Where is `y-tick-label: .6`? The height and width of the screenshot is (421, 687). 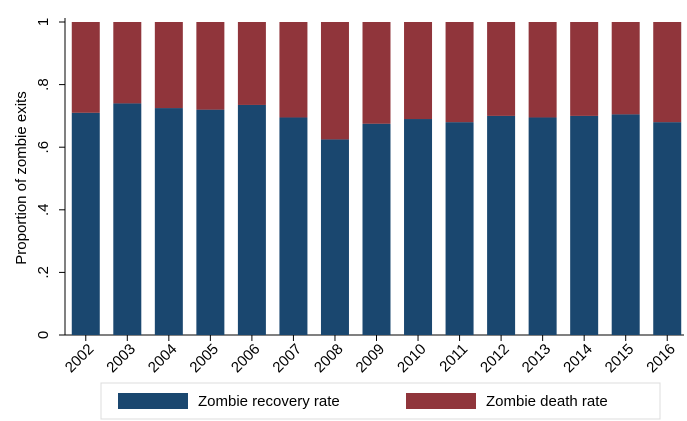
y-tick-label: .6 is located at coordinates (43, 147).